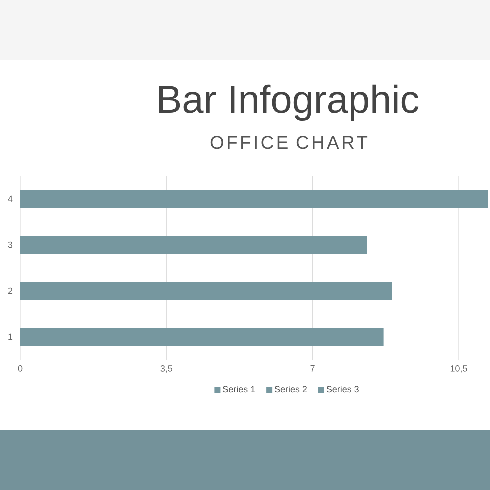 This screenshot has height=490, width=490. What do you see at coordinates (342, 389) in the screenshot?
I see `legend-label: Series 3` at bounding box center [342, 389].